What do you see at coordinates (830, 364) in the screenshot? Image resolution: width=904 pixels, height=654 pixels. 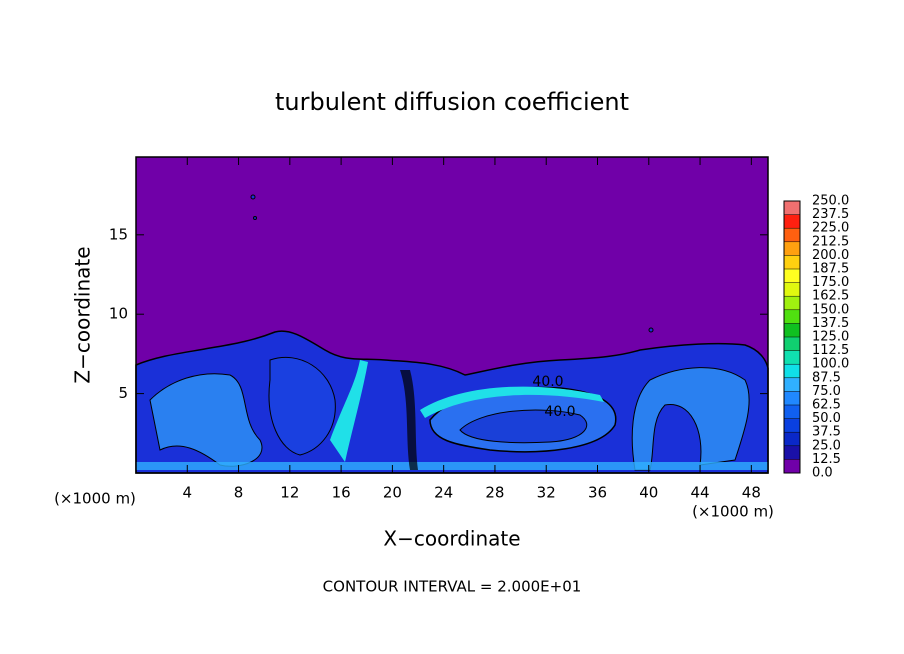 I see `colorbar-label: 100.0` at bounding box center [830, 364].